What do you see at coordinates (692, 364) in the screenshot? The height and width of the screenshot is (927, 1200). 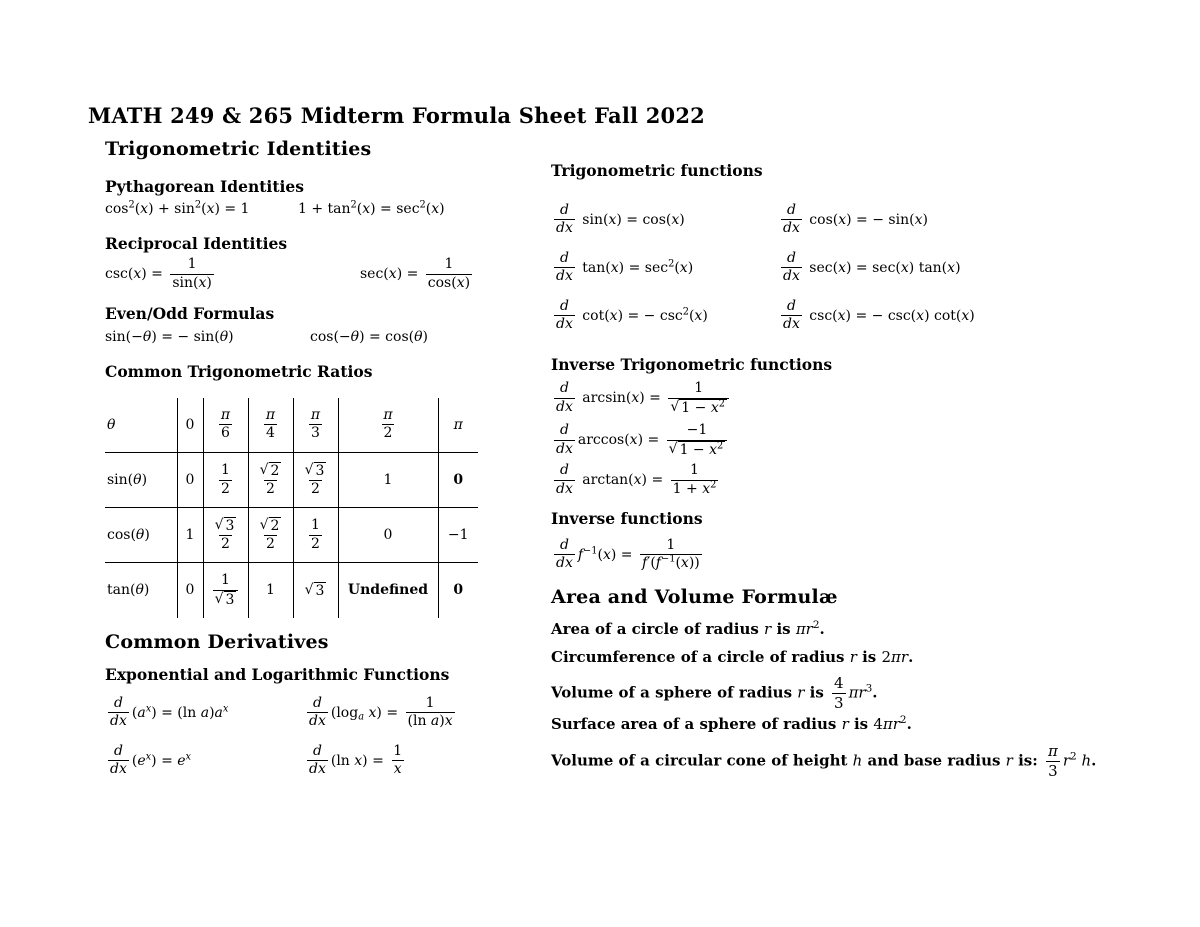 I see `subsection-heading-inverse-trig: Inverse Trigonometric functions` at bounding box center [692, 364].